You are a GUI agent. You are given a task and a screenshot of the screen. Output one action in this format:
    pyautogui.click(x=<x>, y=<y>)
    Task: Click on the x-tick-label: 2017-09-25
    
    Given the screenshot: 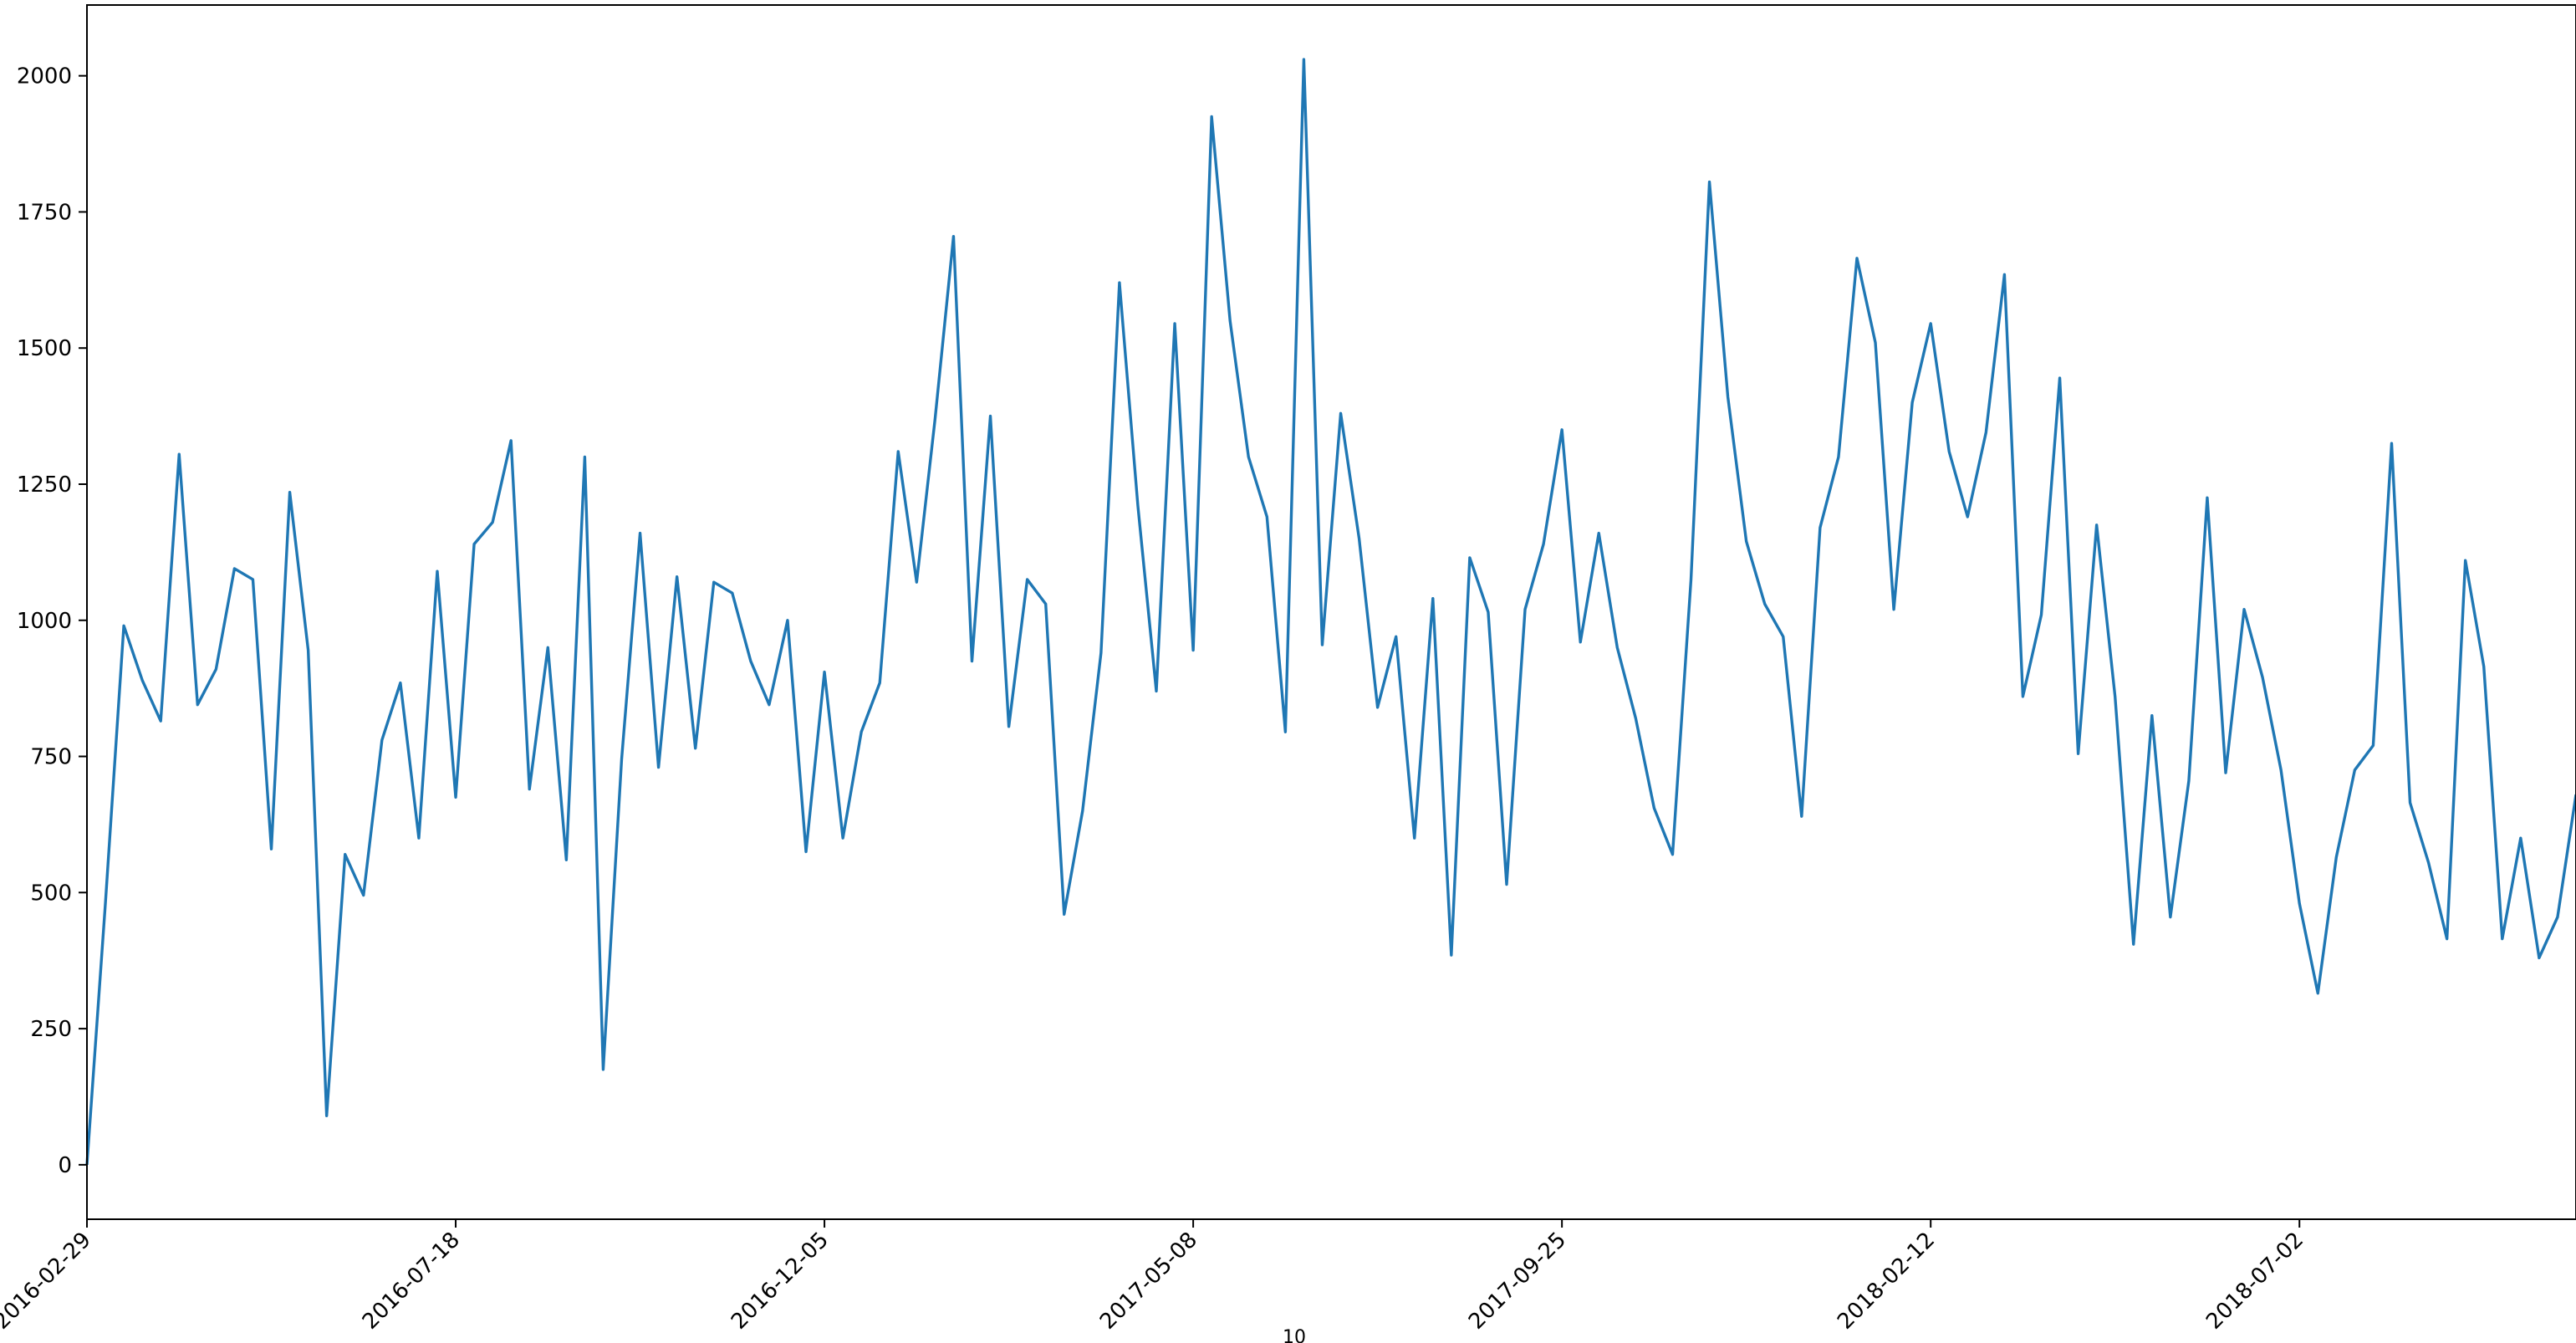 What is the action you would take?
    pyautogui.click(x=1517, y=1282)
    